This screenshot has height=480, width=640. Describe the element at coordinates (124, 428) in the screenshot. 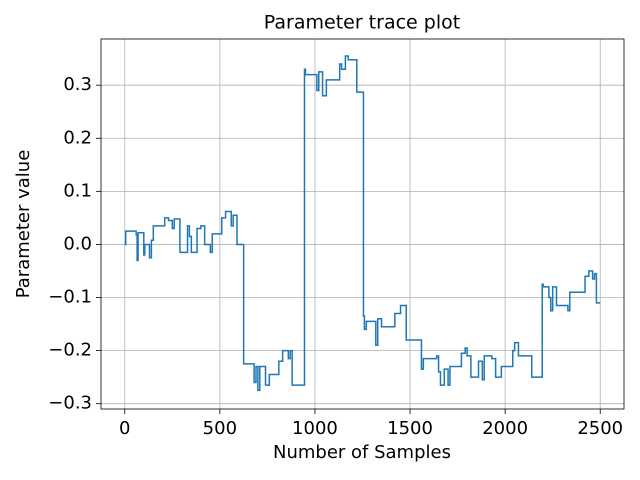

I see `x-tick-label: 0` at that location.